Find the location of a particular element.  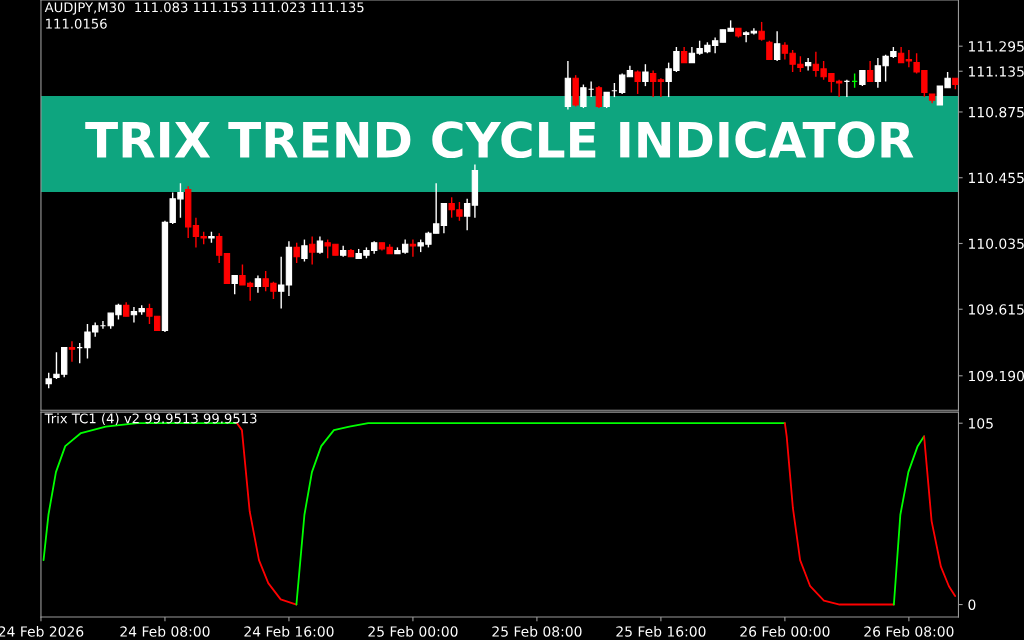

y-tick-label: 109.615 is located at coordinates (996, 309).